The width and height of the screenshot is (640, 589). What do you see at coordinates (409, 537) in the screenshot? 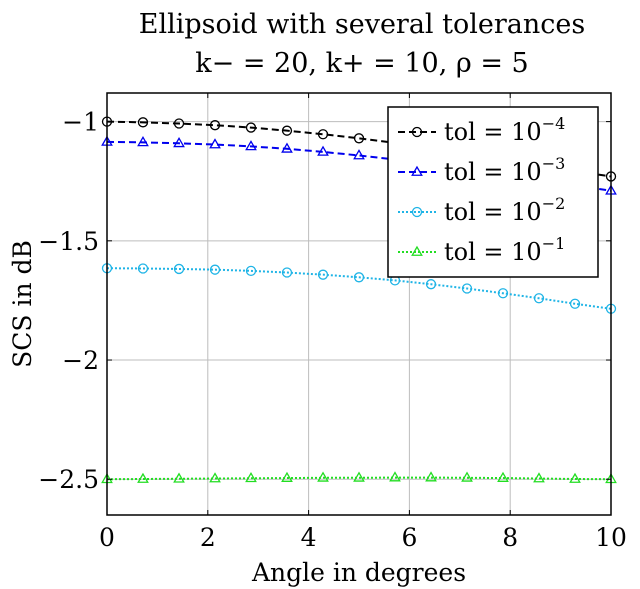
I see `x-tick-label: 6` at bounding box center [409, 537].